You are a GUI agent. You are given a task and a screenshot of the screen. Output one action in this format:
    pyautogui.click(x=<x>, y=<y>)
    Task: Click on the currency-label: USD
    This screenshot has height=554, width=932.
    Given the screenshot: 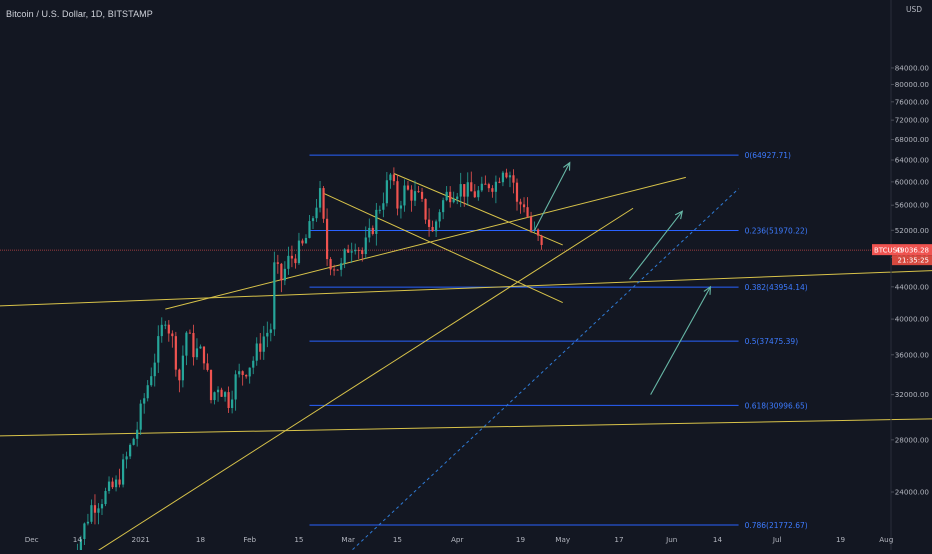 What is the action you would take?
    pyautogui.click(x=914, y=9)
    